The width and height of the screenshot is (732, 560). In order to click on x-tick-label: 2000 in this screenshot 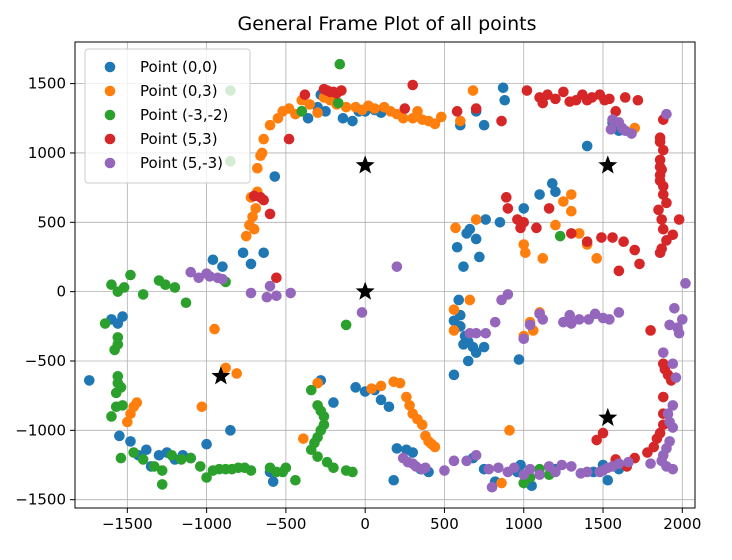, I will do `click(682, 524)`.